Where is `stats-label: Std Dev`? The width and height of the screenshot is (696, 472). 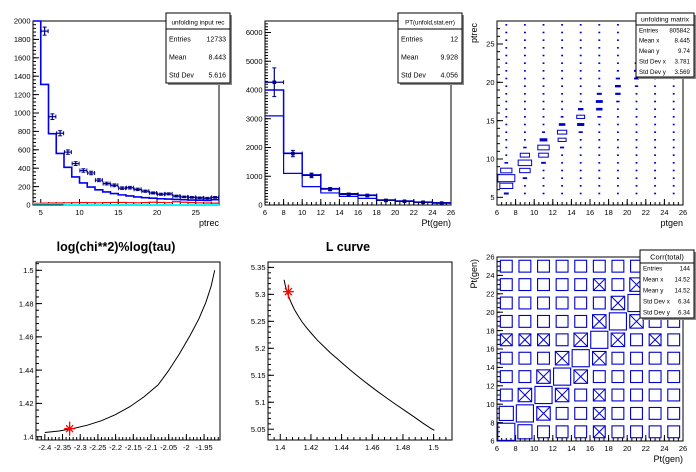
stats-label: Std Dev is located at coordinates (413, 76).